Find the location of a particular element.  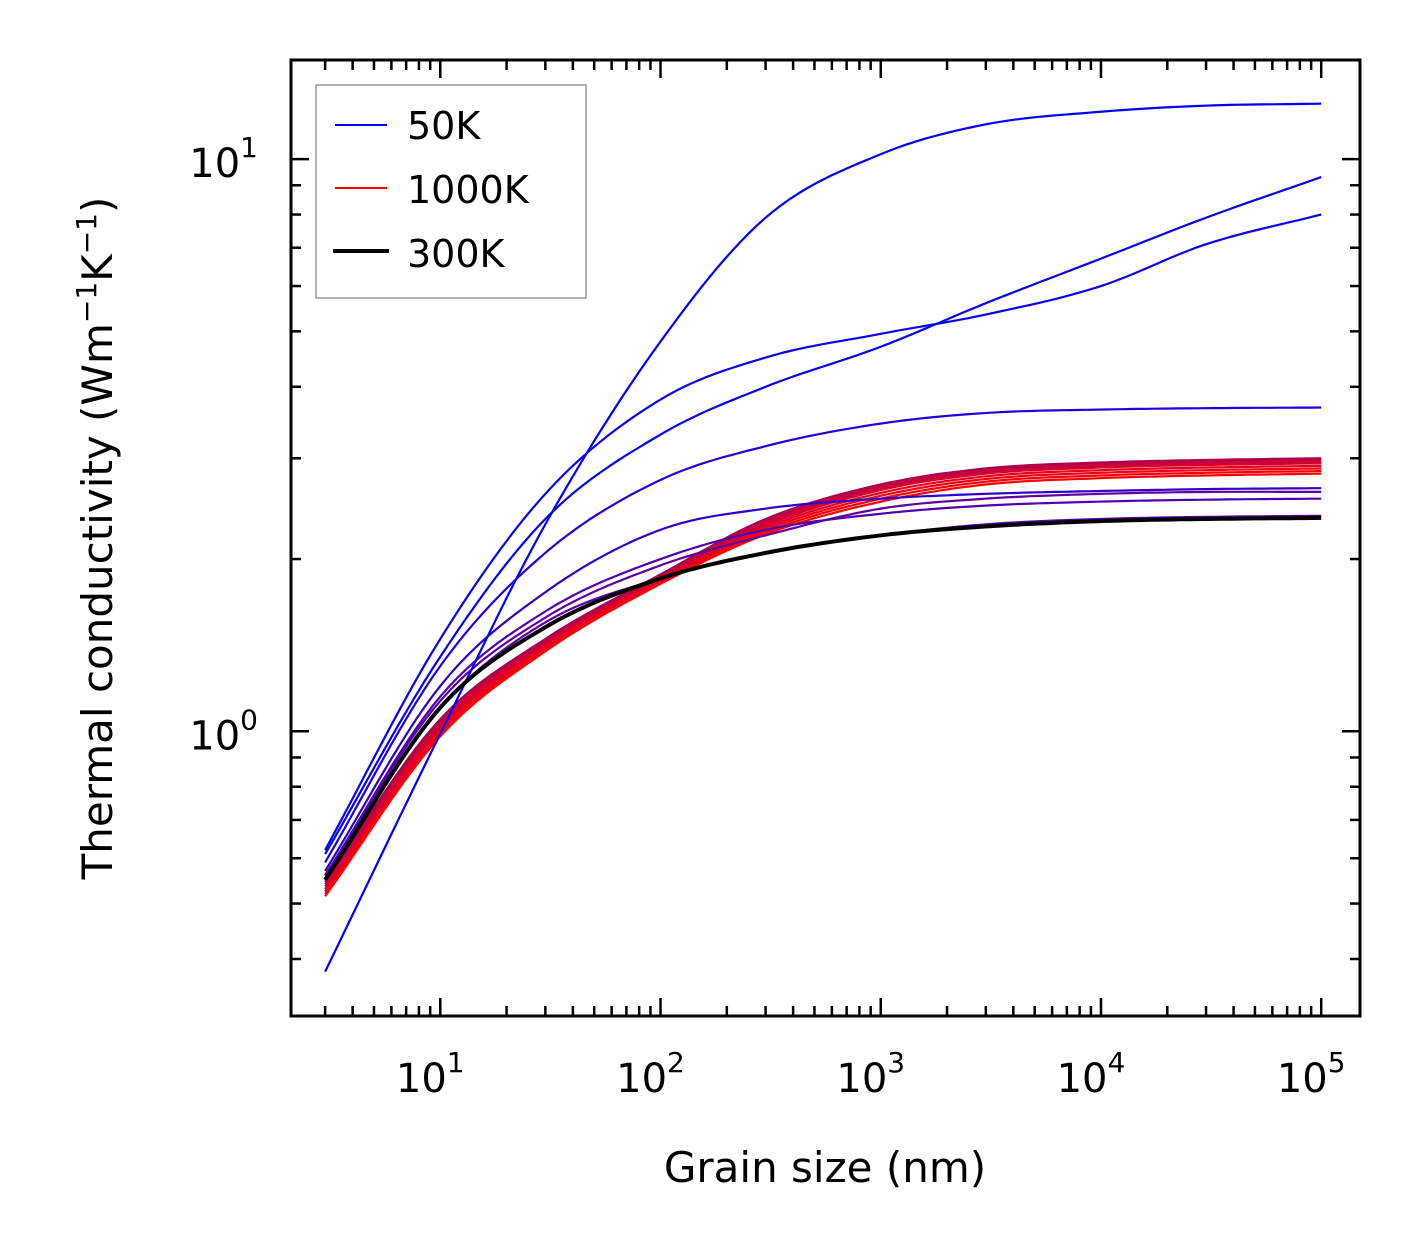

x-tick-labels: 10¹ 10² 10³ 10⁴ 10⁵ is located at coordinates (871, 1074).